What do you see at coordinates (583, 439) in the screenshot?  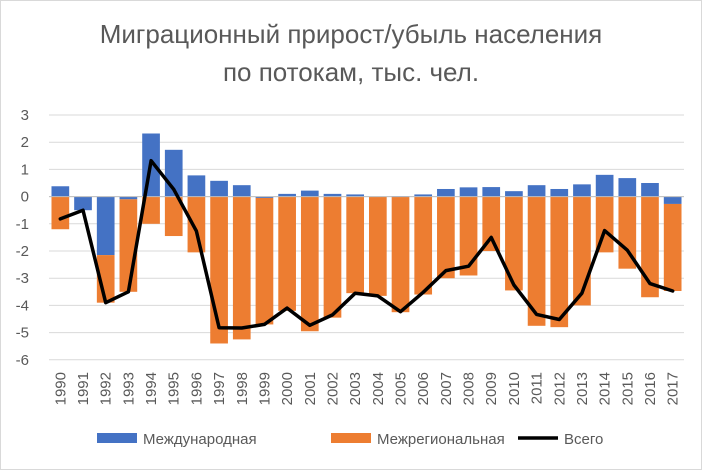 I see `legend-total-label: Всего` at bounding box center [583, 439].